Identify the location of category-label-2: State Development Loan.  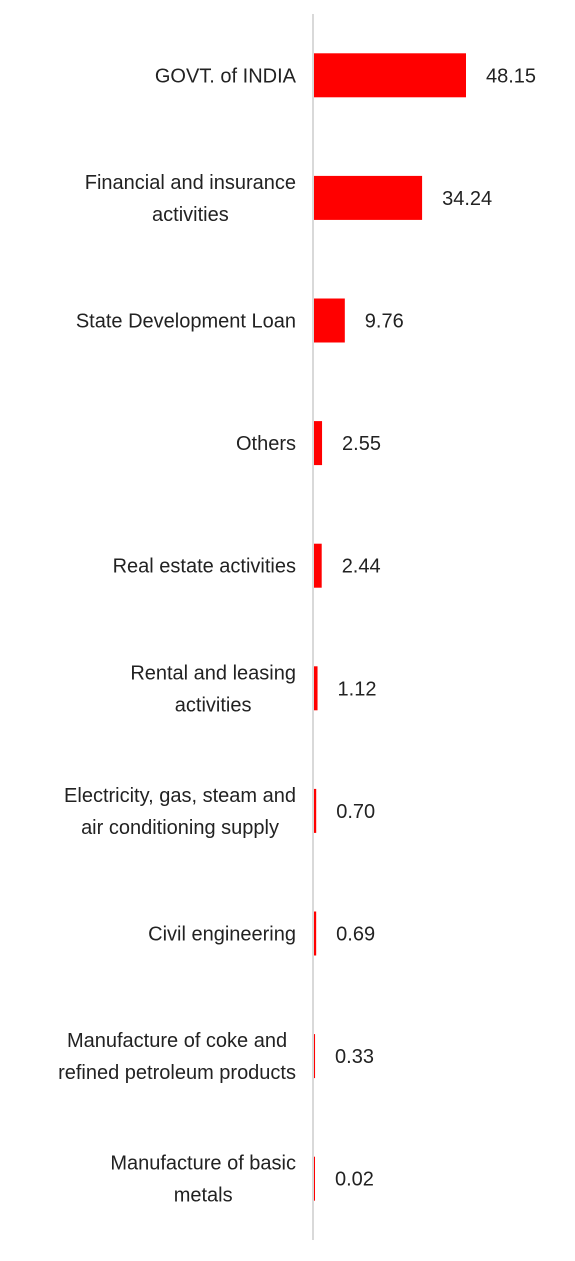
(186, 322).